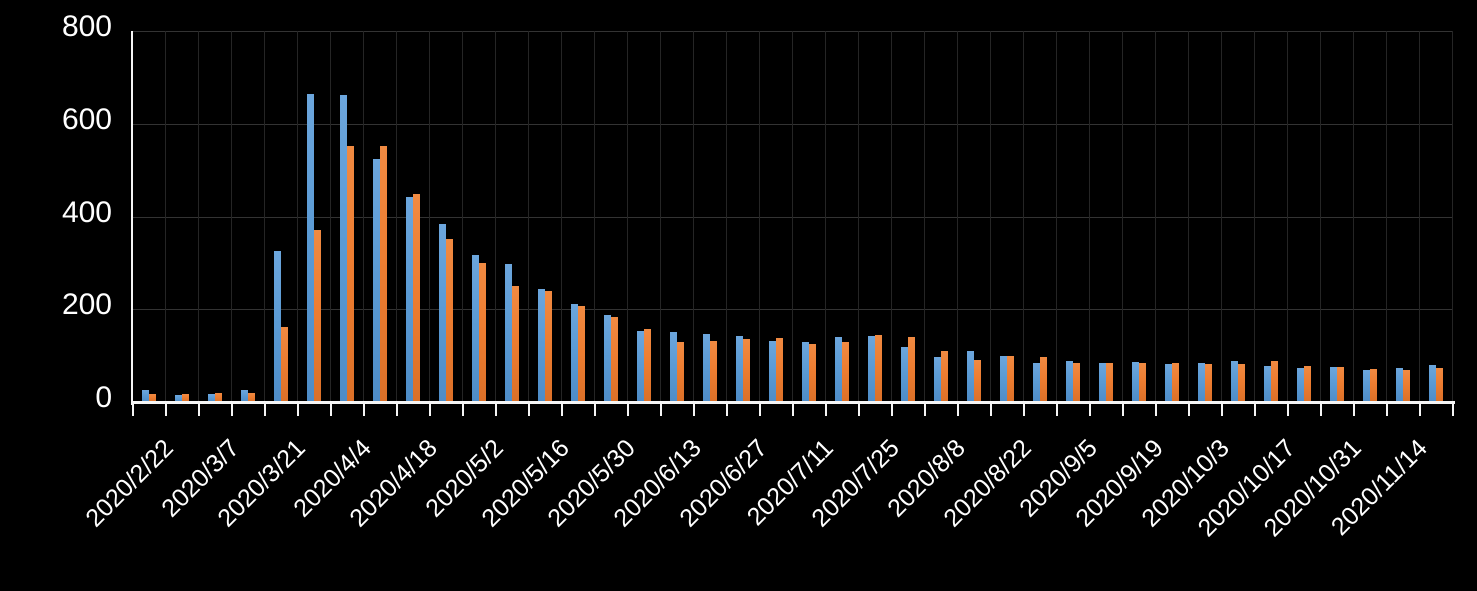 This screenshot has width=1477, height=591. What do you see at coordinates (103, 397) in the screenshot?
I see `y-tick-label-0: 0` at bounding box center [103, 397].